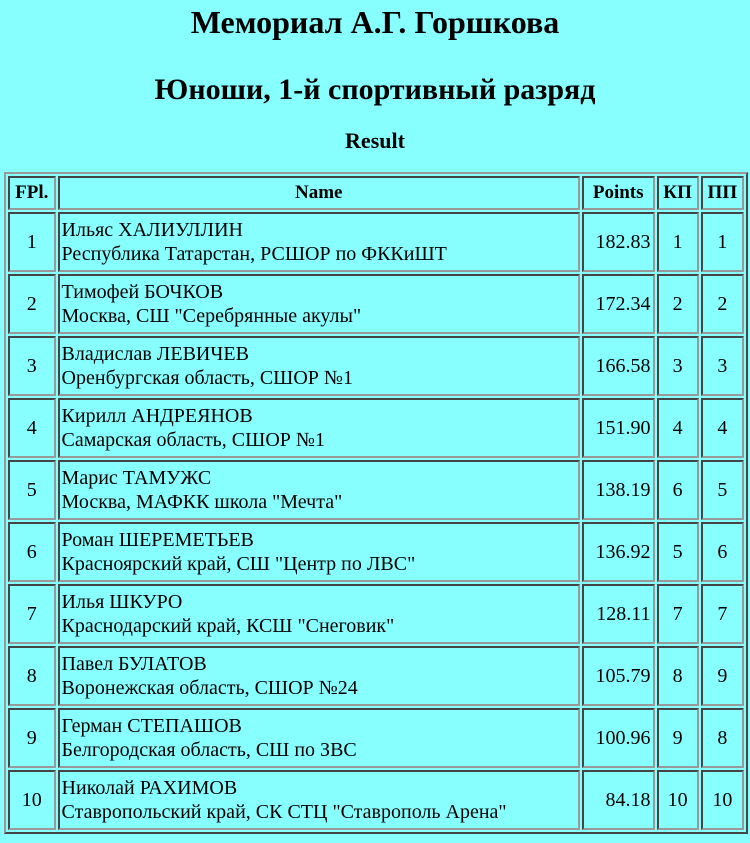 The image size is (750, 843). What do you see at coordinates (136, 478) in the screenshot?
I see `skater-name: Марис ТАМУЖС` at bounding box center [136, 478].